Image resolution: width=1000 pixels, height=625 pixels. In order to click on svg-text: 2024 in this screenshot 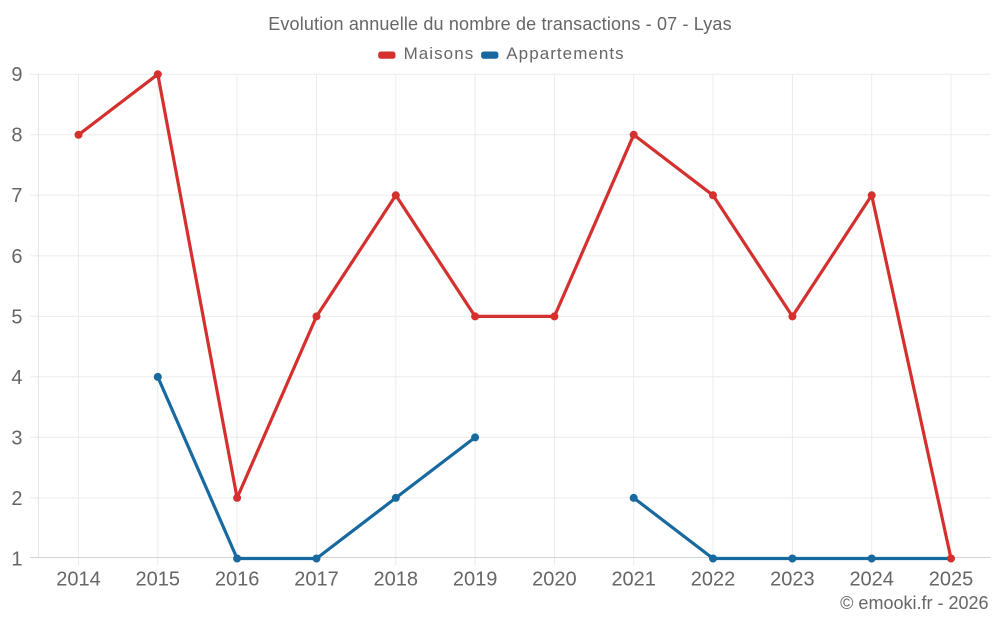, I will do `click(871, 580)`.